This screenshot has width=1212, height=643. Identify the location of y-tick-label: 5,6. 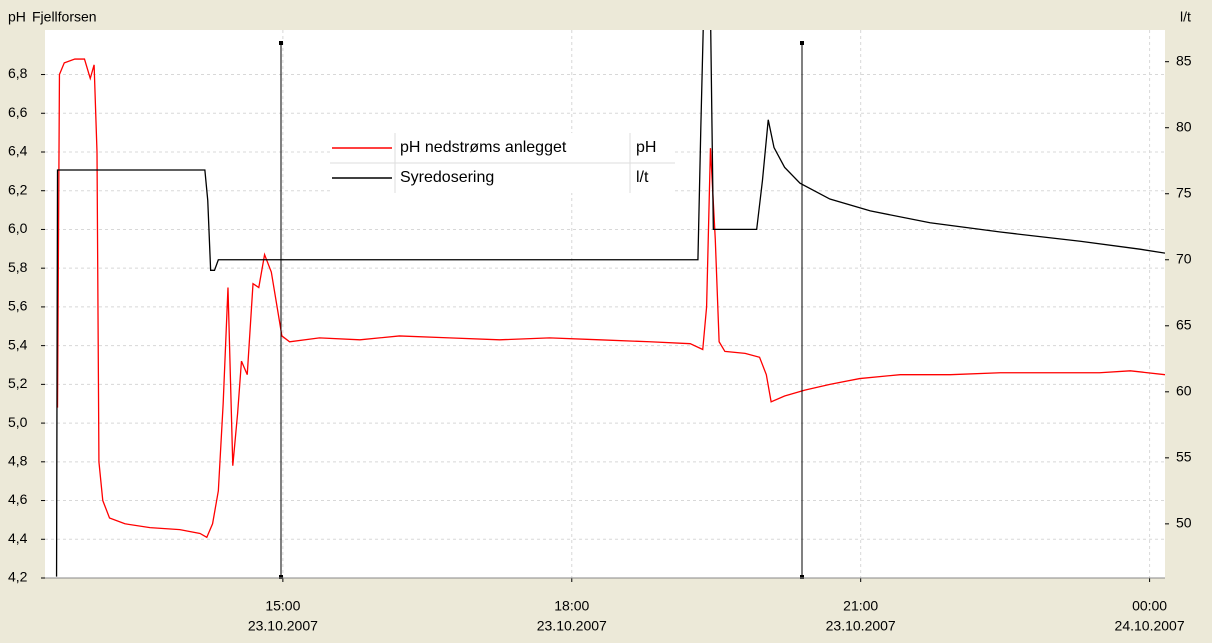
(18, 306).